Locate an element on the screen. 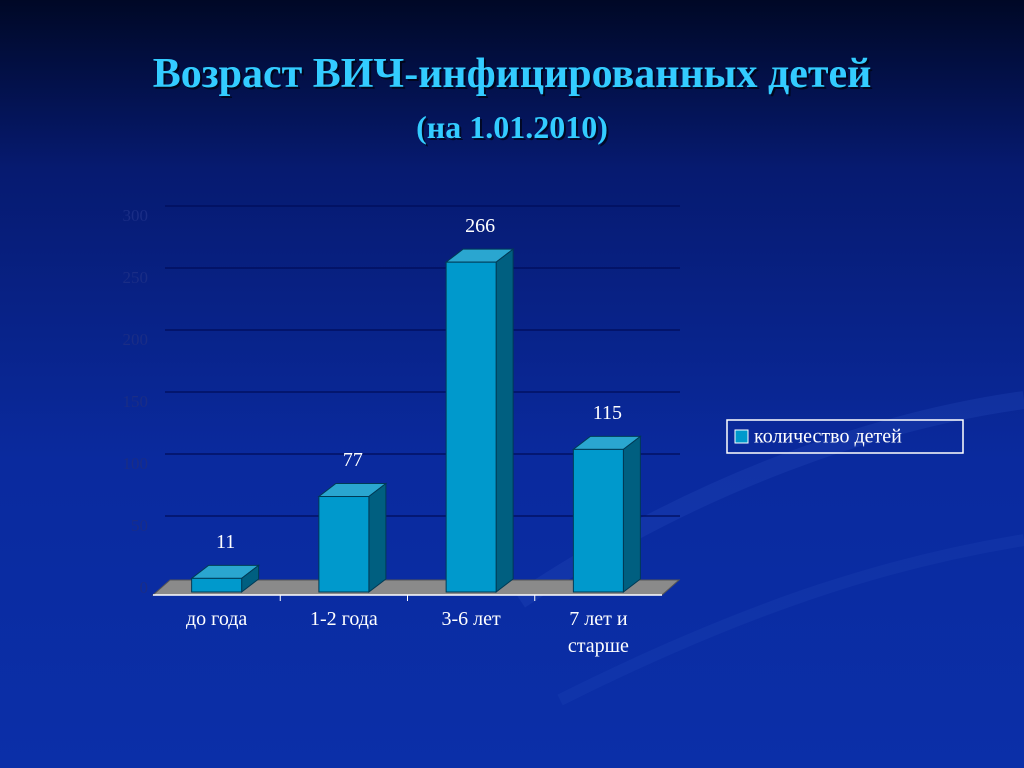 This screenshot has width=1024, height=768. y-tick-label: 200 is located at coordinates (136, 339).